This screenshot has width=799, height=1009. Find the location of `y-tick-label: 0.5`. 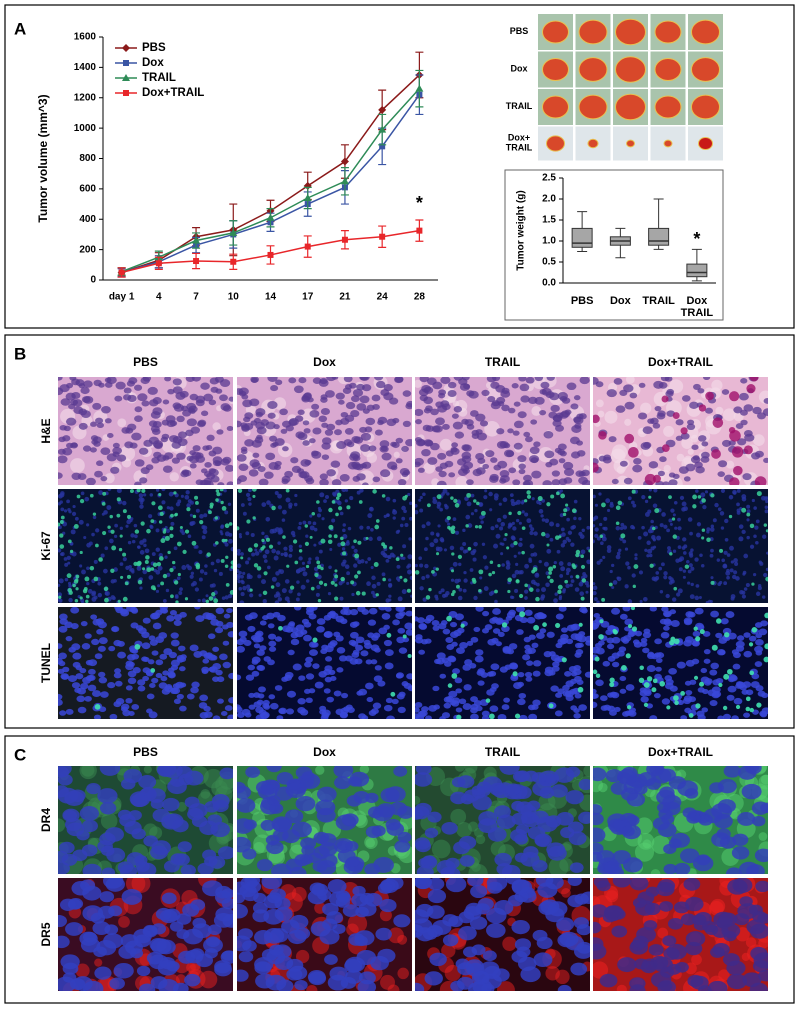

y-tick-label: 0.5 is located at coordinates (549, 262).